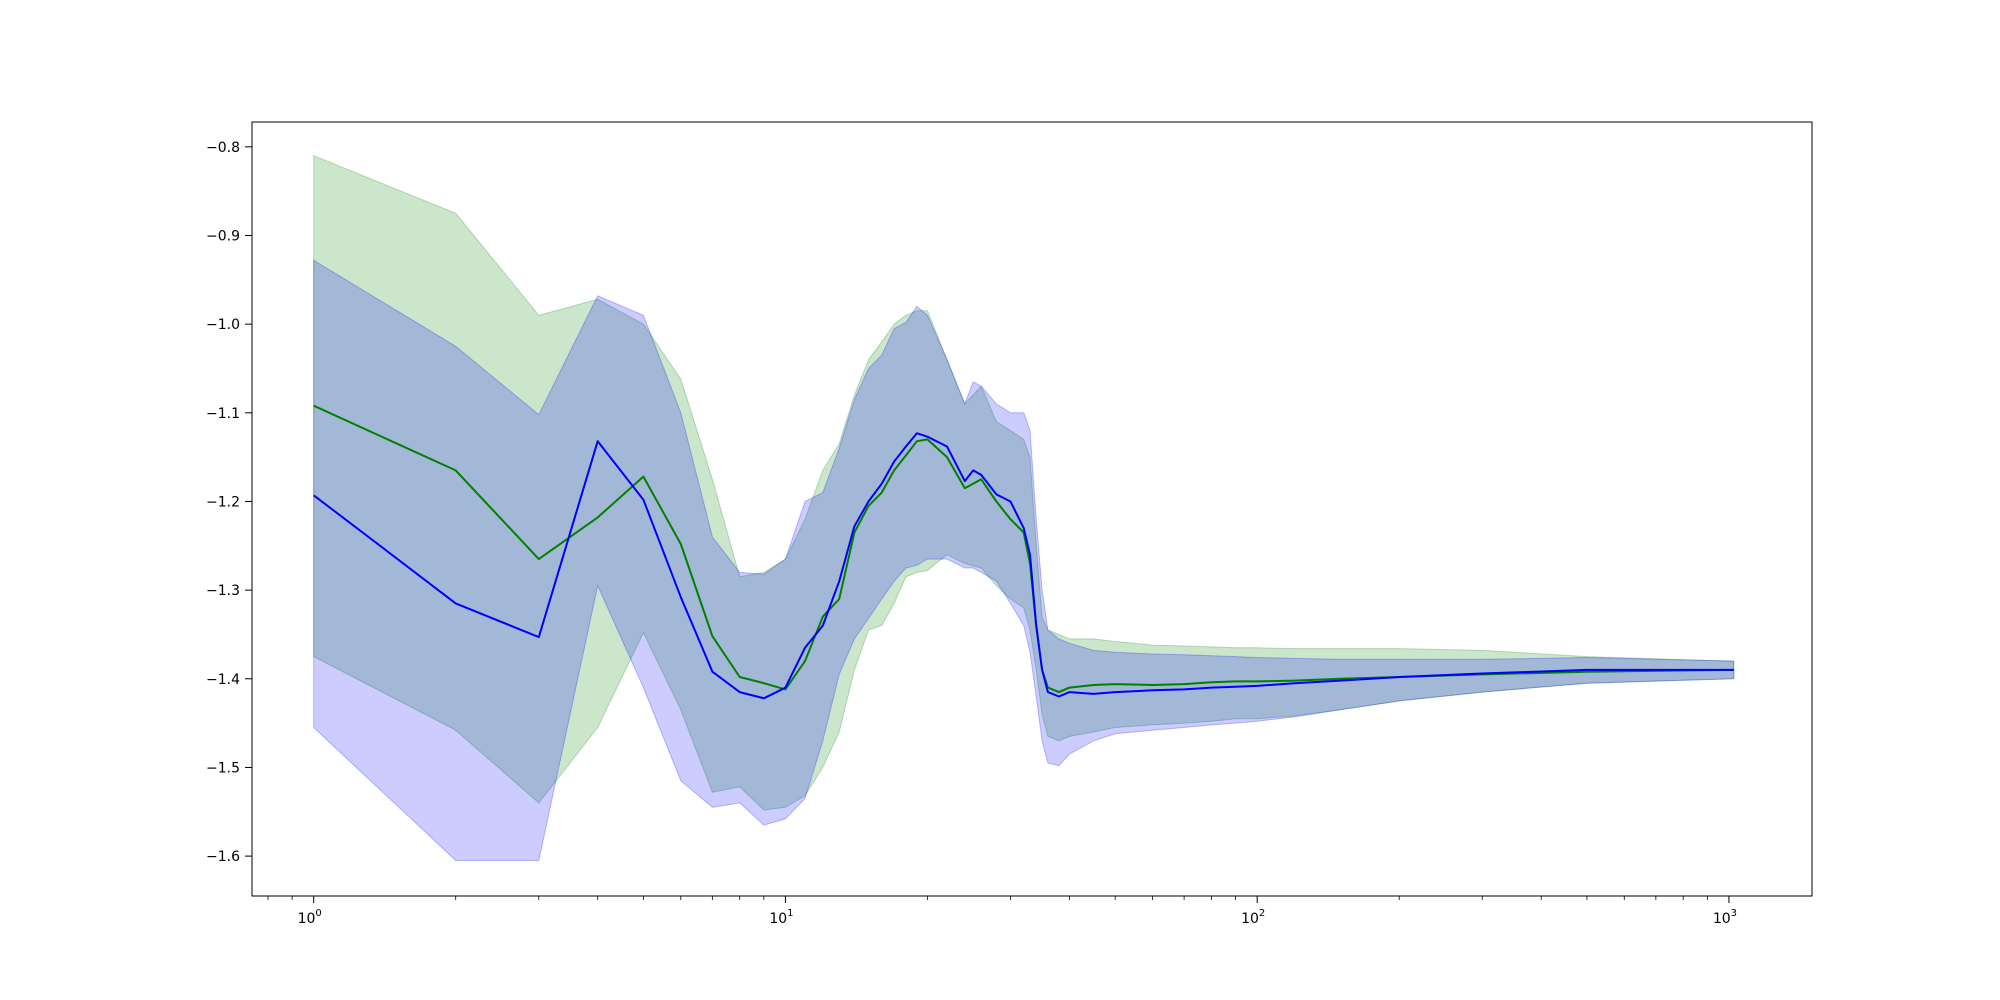 This screenshot has width=2000, height=1000. What do you see at coordinates (223, 502) in the screenshot?
I see `y-tick-label: −1.2` at bounding box center [223, 502].